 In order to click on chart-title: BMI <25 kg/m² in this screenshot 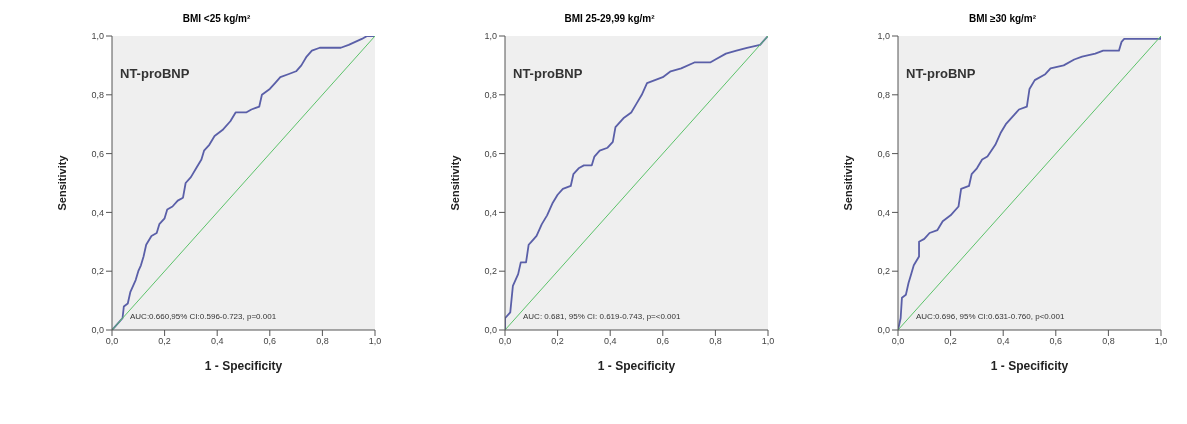, I will do `click(216, 19)`.